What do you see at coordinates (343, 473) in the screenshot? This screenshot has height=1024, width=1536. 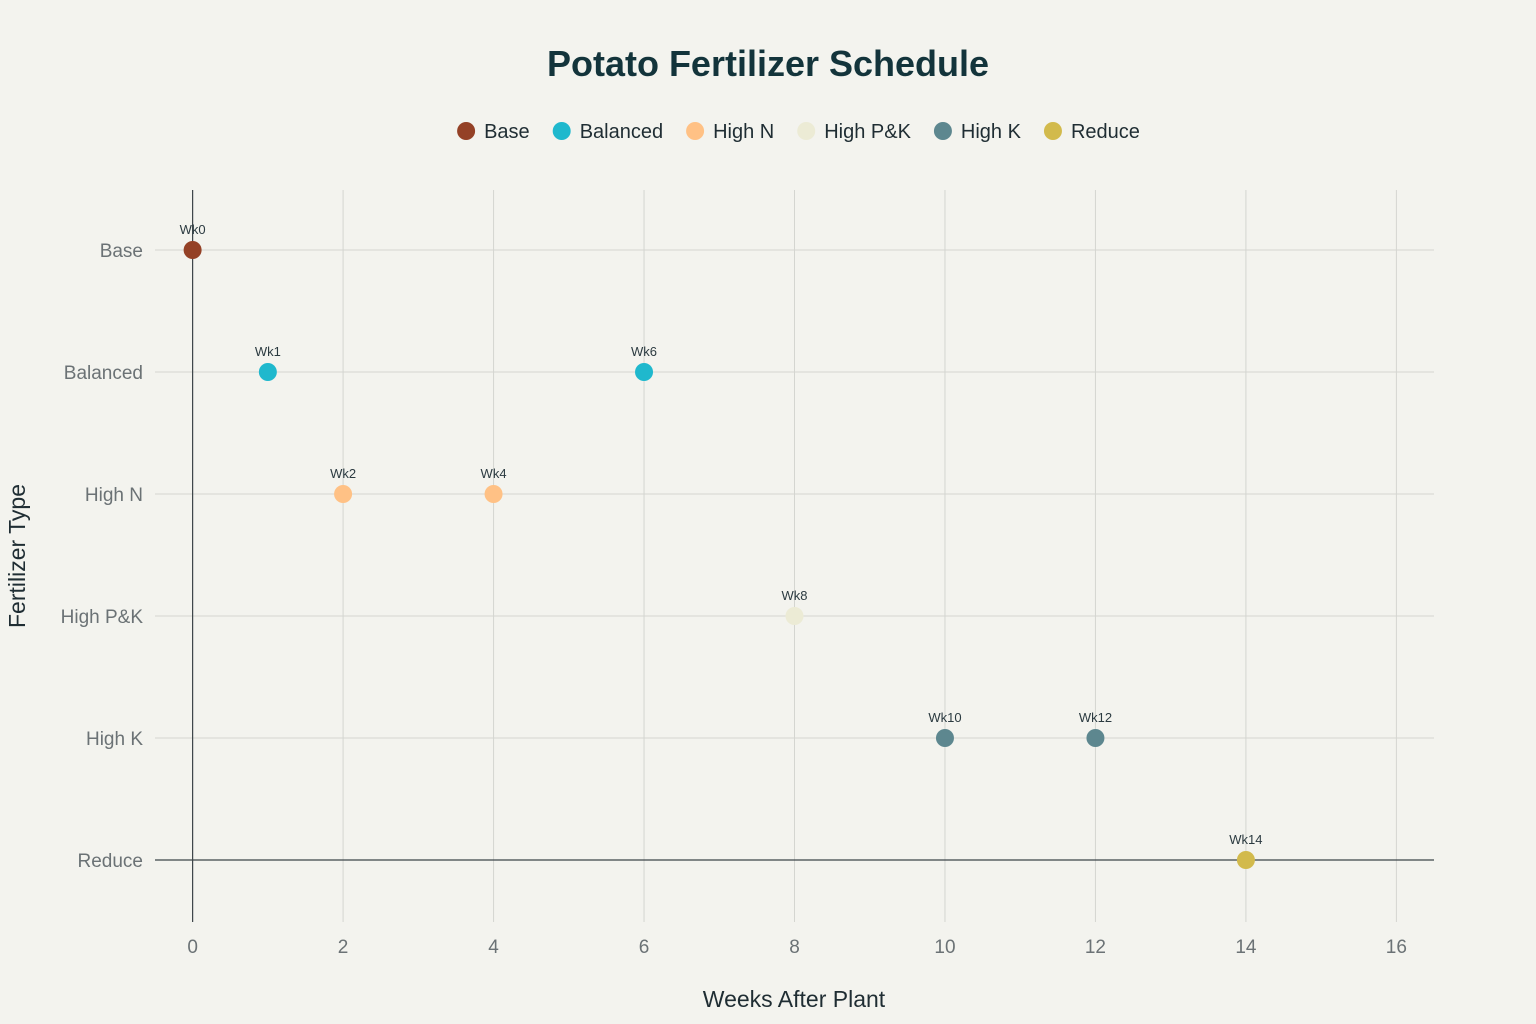 I see `data-label: Wk2` at bounding box center [343, 473].